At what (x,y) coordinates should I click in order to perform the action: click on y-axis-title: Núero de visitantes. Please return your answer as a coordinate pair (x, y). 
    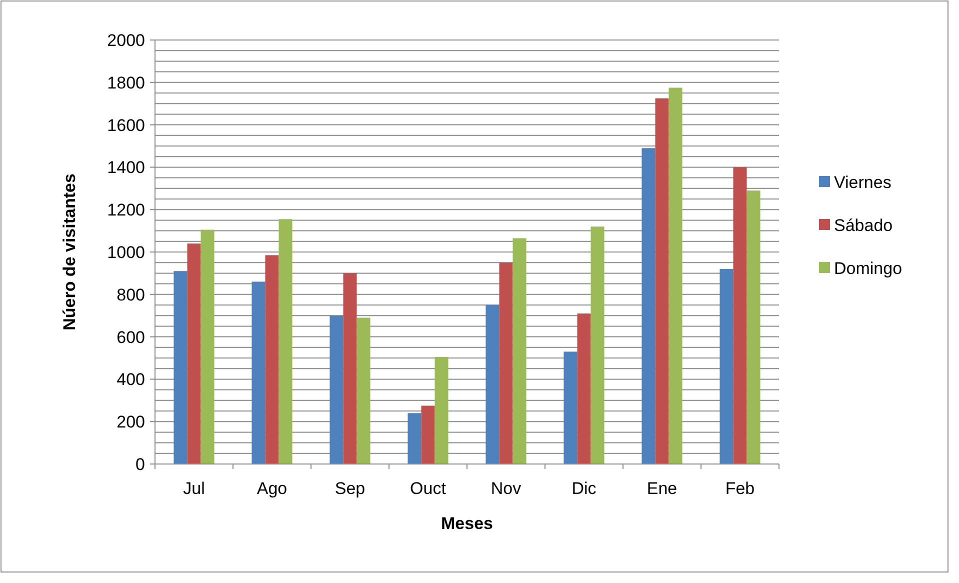
    Looking at the image, I should click on (69, 252).